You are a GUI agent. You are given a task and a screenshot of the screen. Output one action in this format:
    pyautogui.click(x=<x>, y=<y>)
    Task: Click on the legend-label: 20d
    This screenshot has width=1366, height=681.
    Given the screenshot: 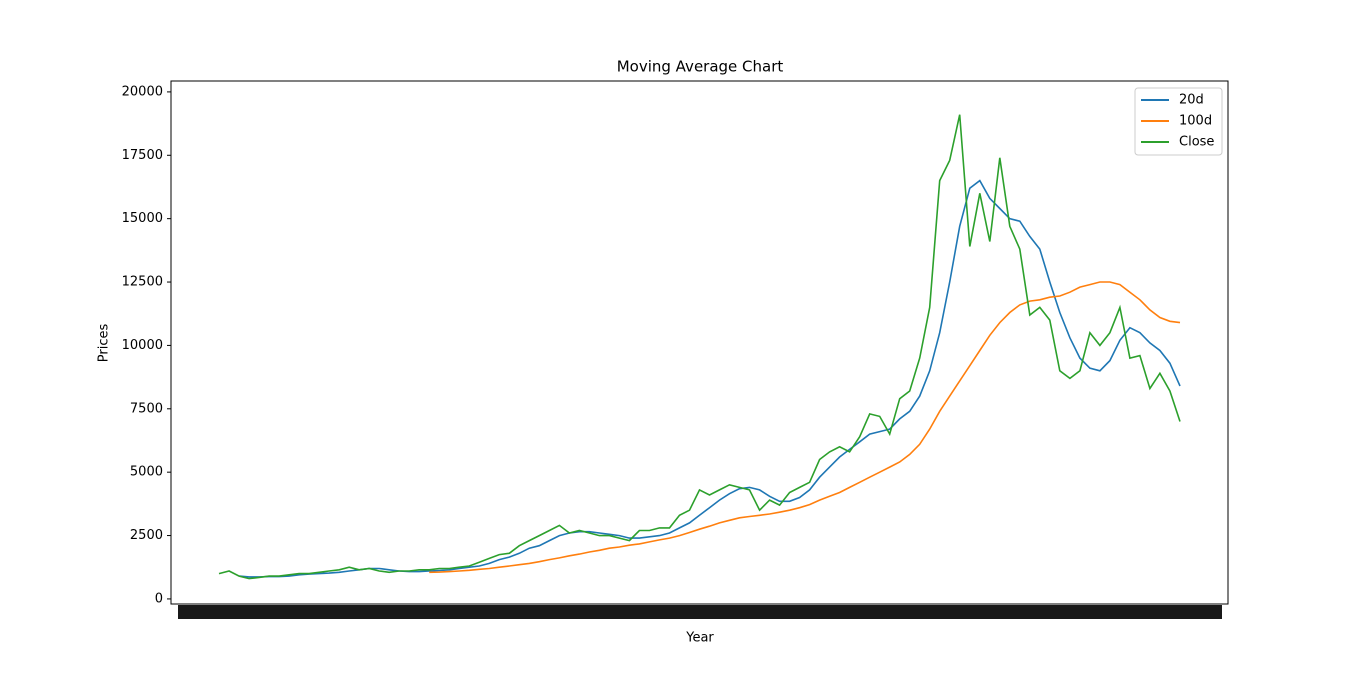 What is the action you would take?
    pyautogui.click(x=1191, y=100)
    